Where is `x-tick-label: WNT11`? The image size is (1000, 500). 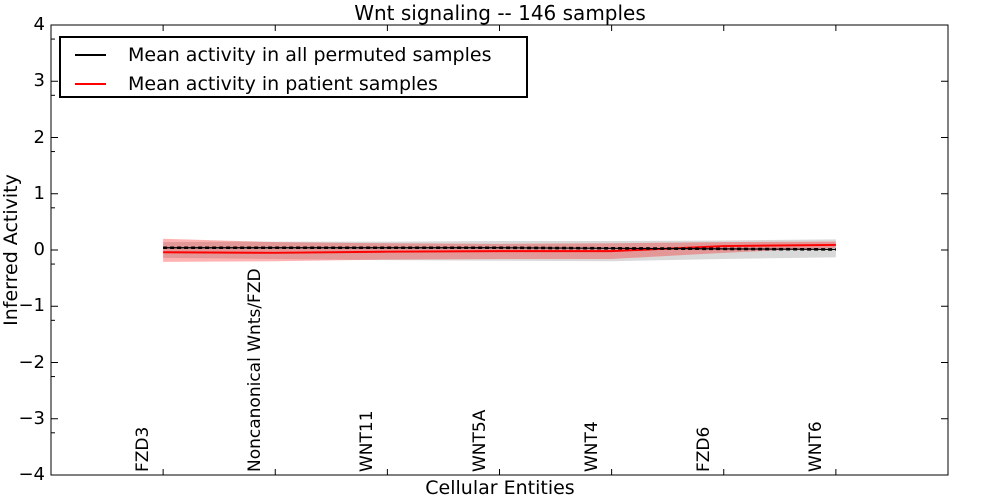 x-tick-label: WNT11 is located at coordinates (367, 441).